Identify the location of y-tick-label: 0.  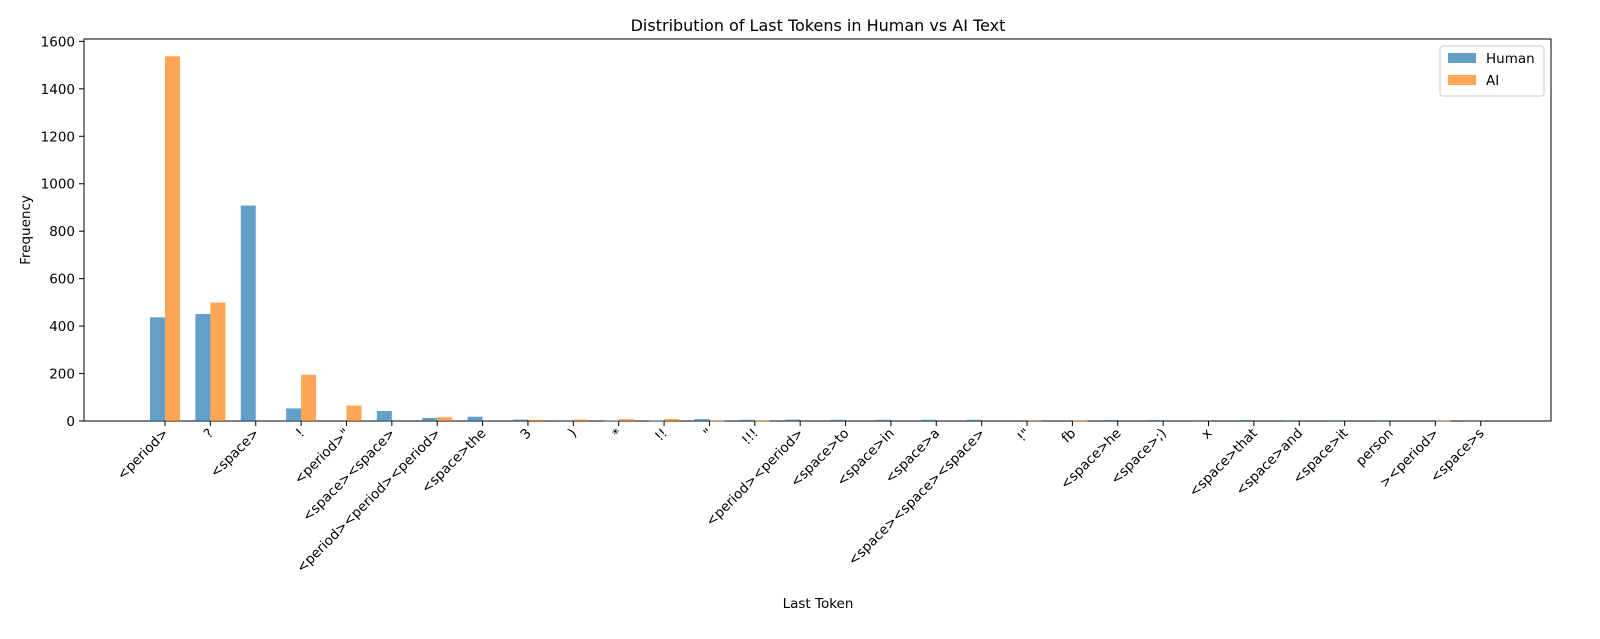
(70, 422).